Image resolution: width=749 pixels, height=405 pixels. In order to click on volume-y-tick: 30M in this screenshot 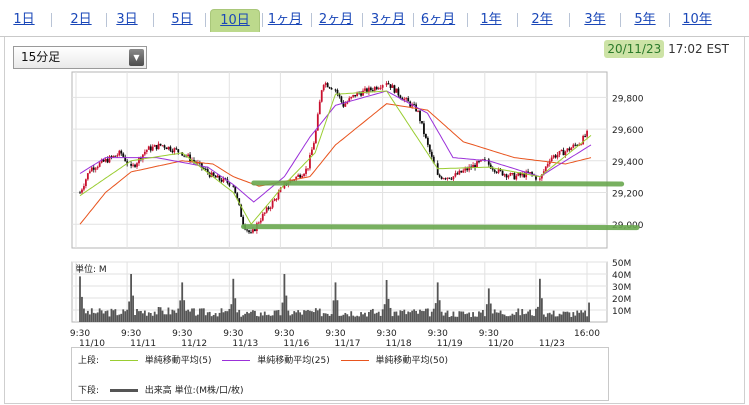, I will do `click(621, 288)`.